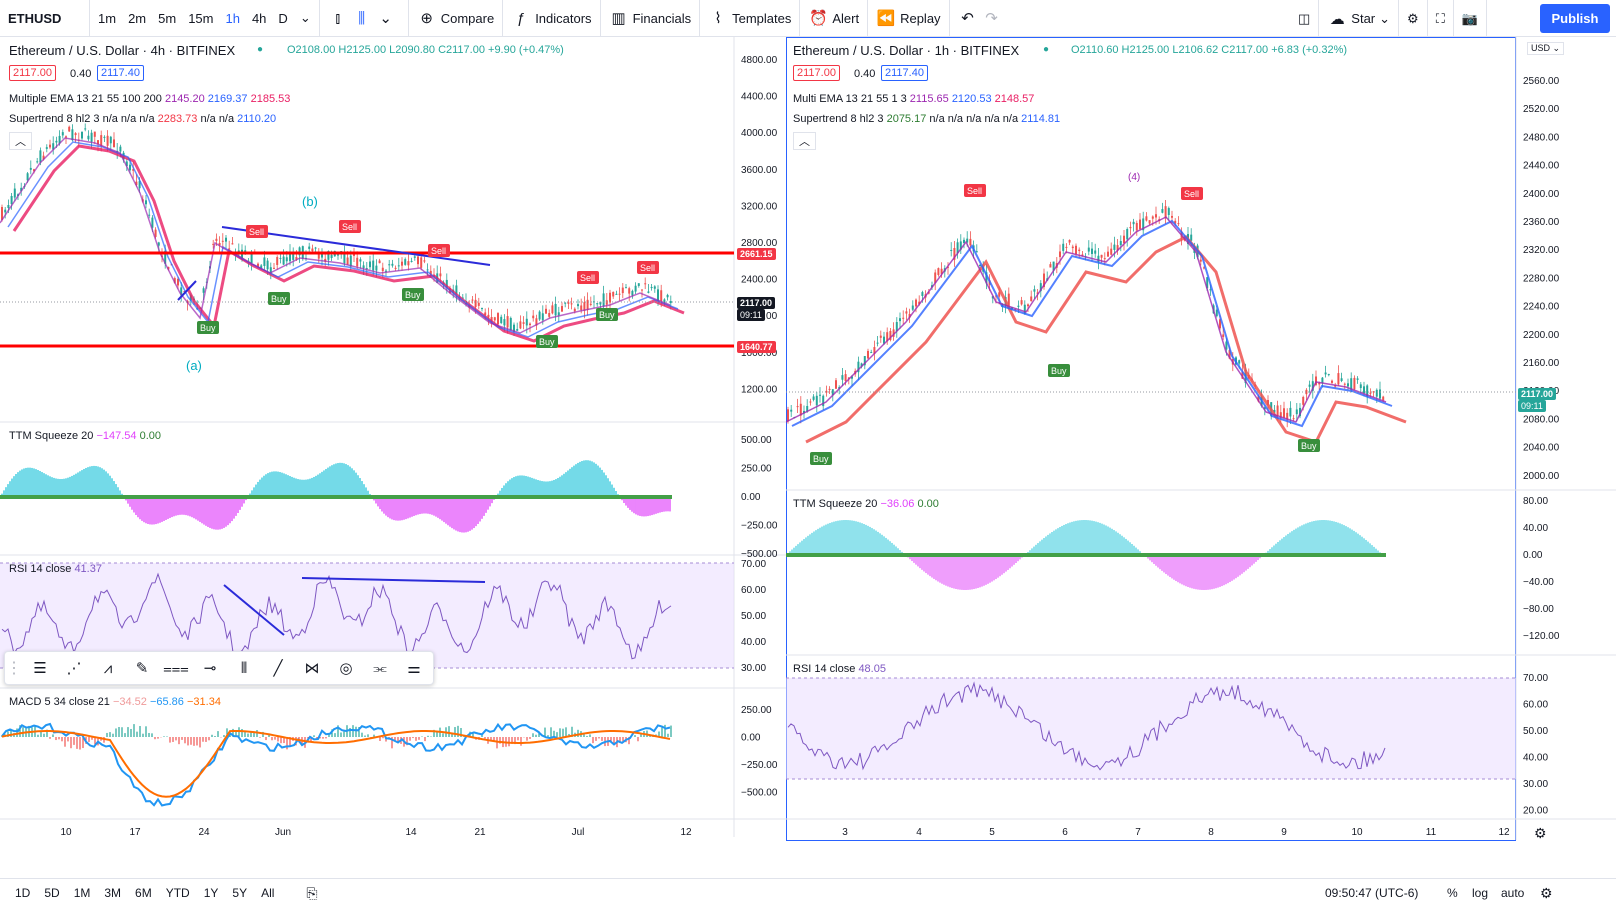 The width and height of the screenshot is (1616, 907). I want to click on tf-d: D, so click(283, 18).